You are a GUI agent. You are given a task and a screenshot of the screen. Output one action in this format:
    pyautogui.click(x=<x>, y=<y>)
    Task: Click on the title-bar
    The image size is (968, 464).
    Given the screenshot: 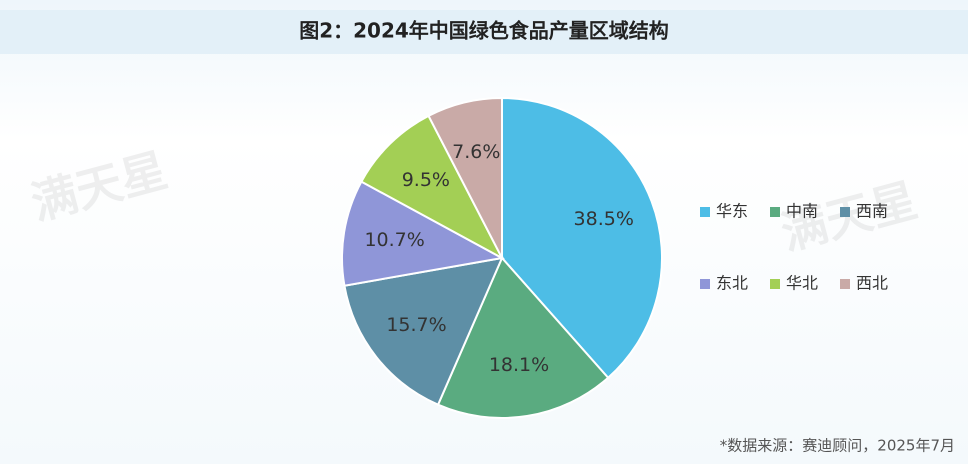 What is the action you would take?
    pyautogui.click(x=484, y=32)
    